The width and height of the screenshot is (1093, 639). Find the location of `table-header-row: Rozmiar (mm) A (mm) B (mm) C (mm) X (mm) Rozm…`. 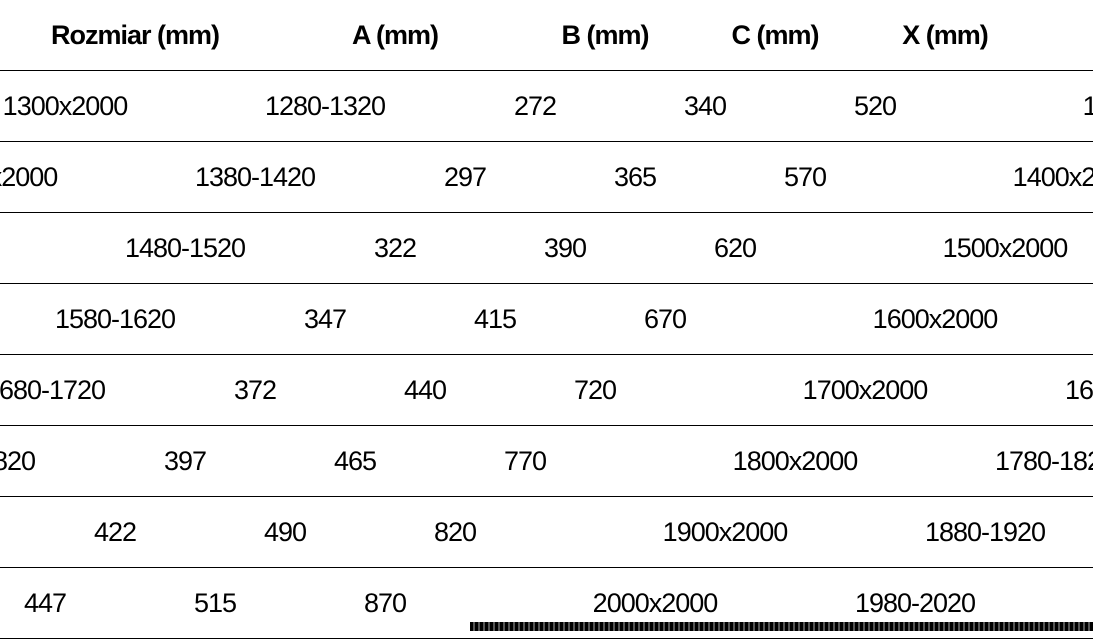

table-header-row: Rozmiar (mm) A (mm) B (mm) C (mm) X (mm) Rozm… is located at coordinates (546, 35).